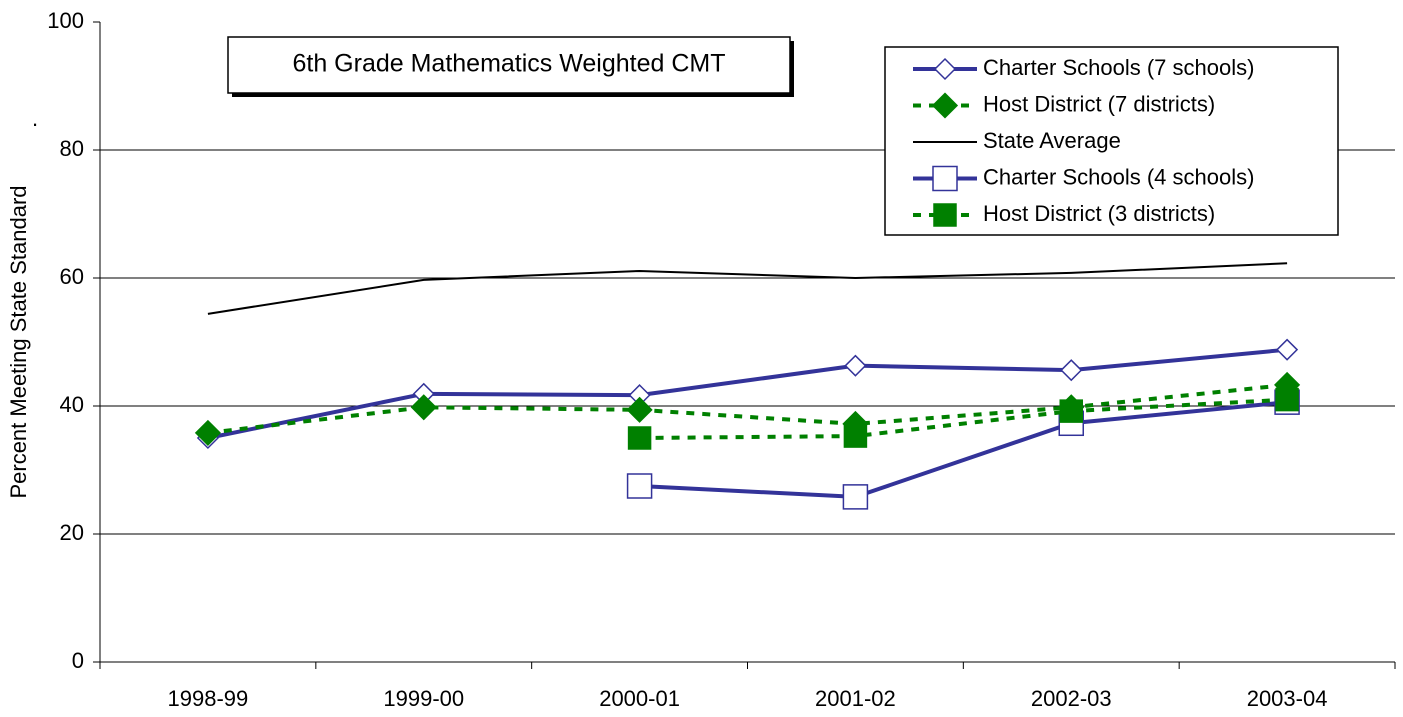 Image resolution: width=1403 pixels, height=717 pixels. I want to click on y-tick-label: 0, so click(78, 660).